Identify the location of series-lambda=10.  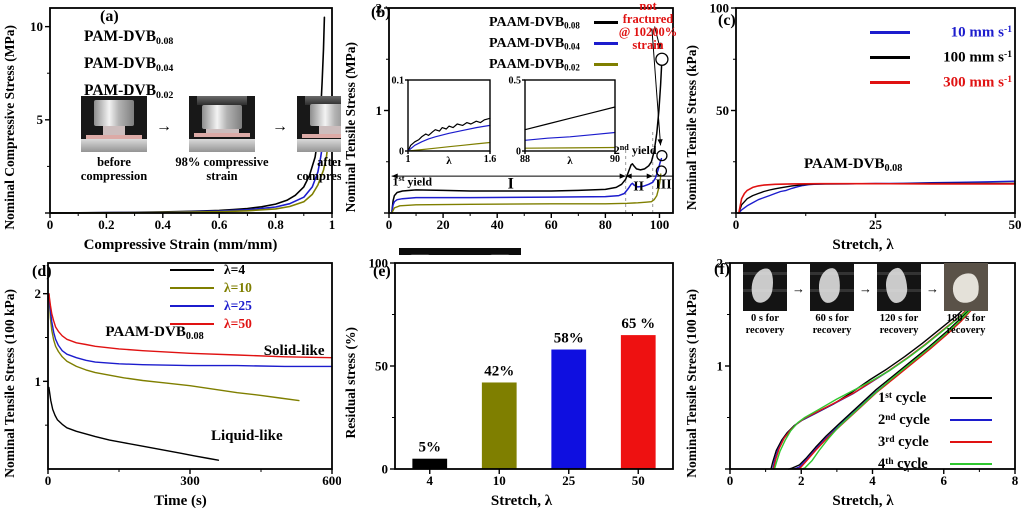
(174, 347).